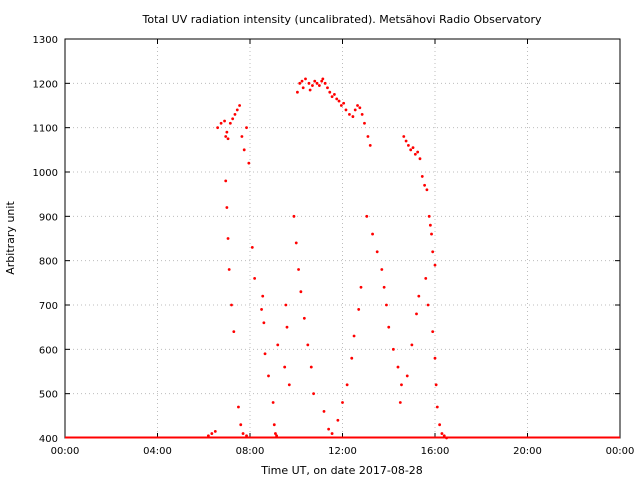 This screenshot has width=640, height=480. Describe the element at coordinates (435, 451) in the screenshot. I see `x-tick-label: 16:00` at that location.